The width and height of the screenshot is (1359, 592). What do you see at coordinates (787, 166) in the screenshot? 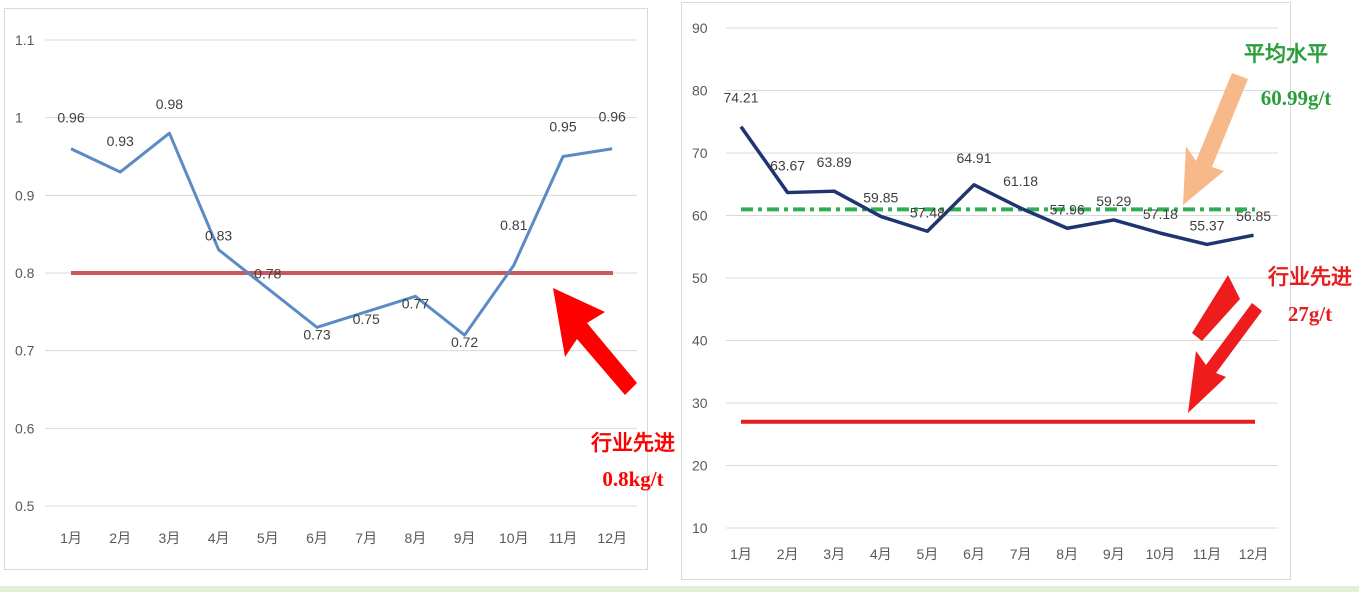
I see `r-data-label: 63.67` at bounding box center [787, 166].